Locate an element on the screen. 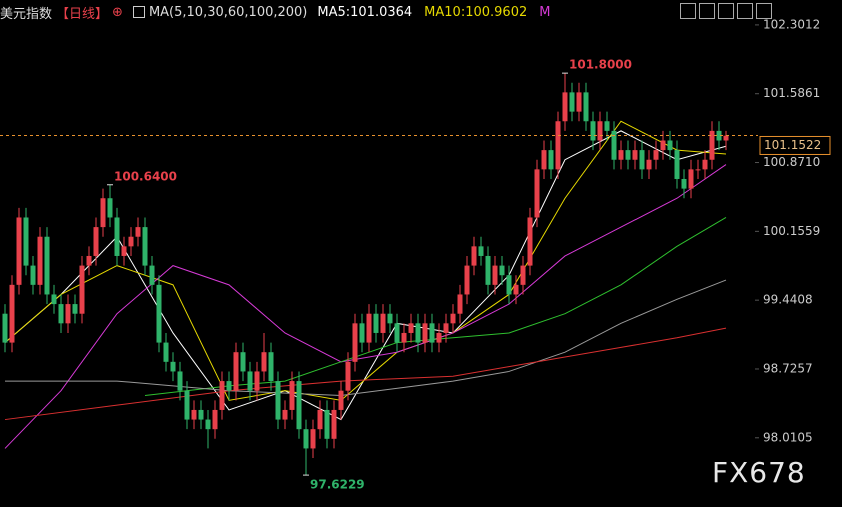 Image resolution: width=842 pixels, height=507 pixels. y-tick-label: 98.7257 is located at coordinates (788, 368).